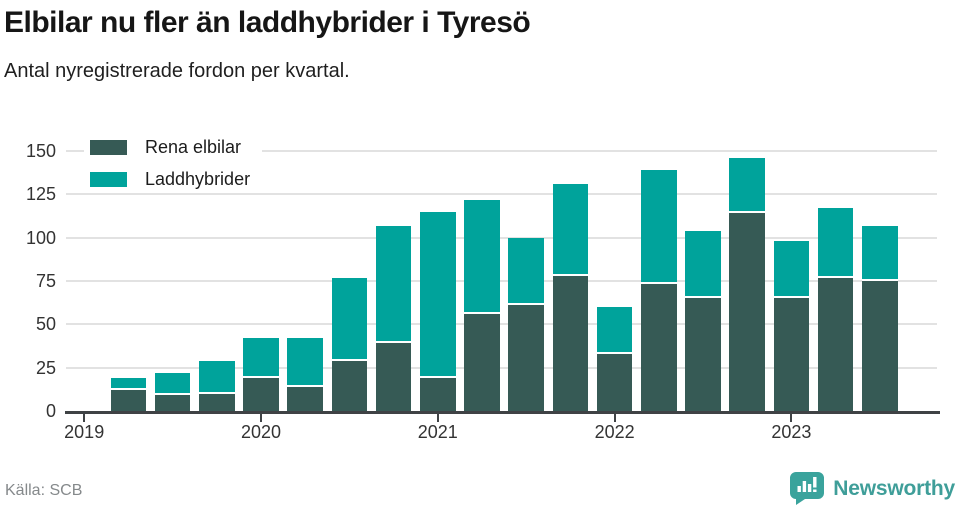  What do you see at coordinates (437, 417) in the screenshot?
I see `x-axis-tick-2021` at bounding box center [437, 417].